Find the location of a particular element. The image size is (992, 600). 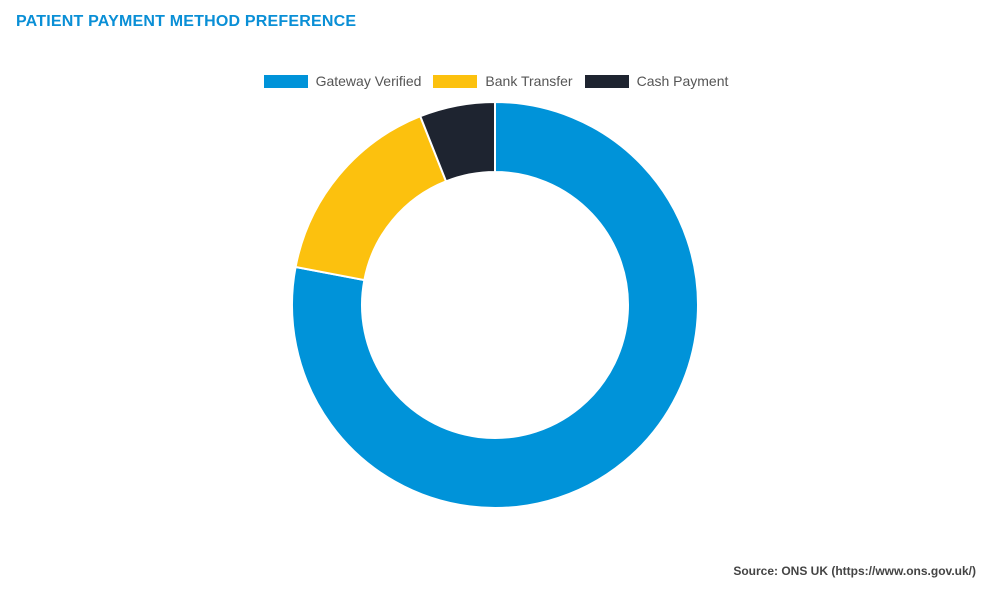

chart-title: PATIENT PAYMENT METHOD PREFERENCE is located at coordinates (186, 21).